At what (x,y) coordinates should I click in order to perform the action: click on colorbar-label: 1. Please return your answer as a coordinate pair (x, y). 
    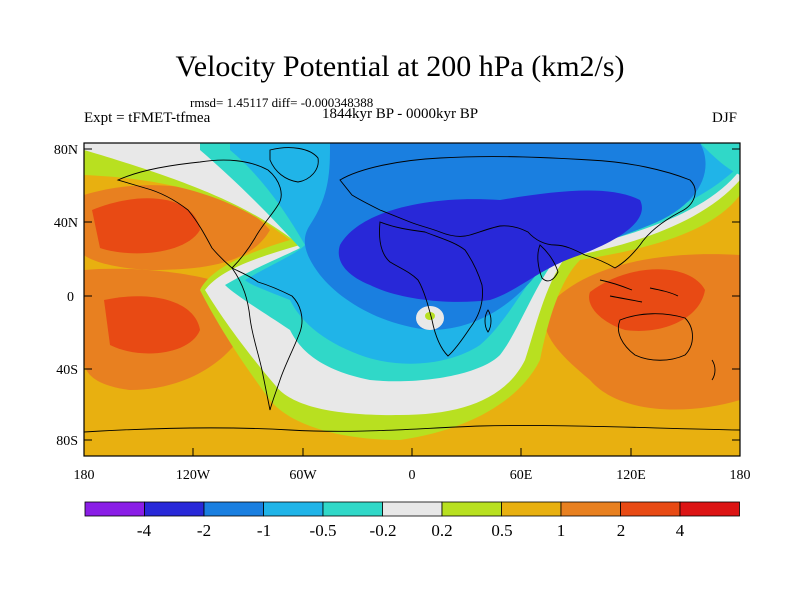
    Looking at the image, I should click on (561, 530).